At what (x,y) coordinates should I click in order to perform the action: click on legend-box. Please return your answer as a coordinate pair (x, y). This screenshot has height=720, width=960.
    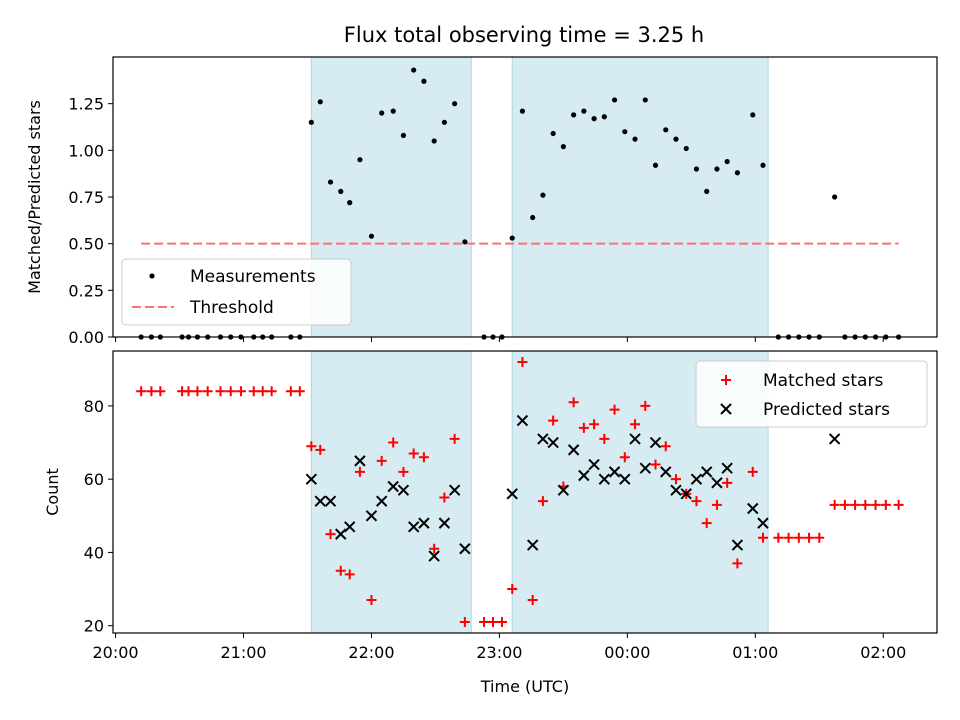
    Looking at the image, I should click on (811, 394).